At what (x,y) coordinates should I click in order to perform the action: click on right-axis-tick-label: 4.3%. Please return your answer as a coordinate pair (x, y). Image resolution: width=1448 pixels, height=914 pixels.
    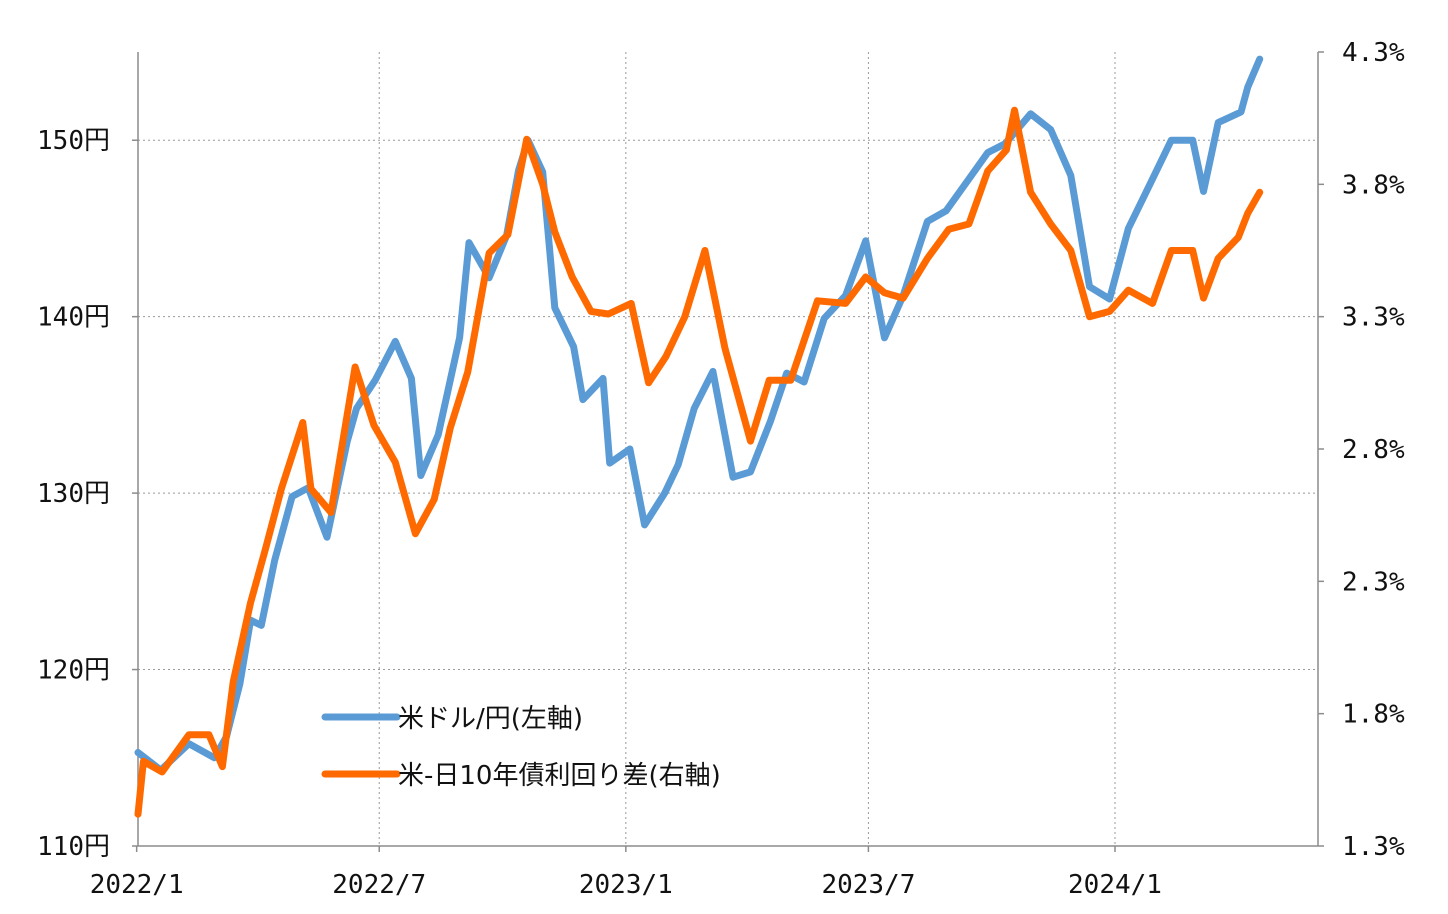
    Looking at the image, I should click on (1373, 53).